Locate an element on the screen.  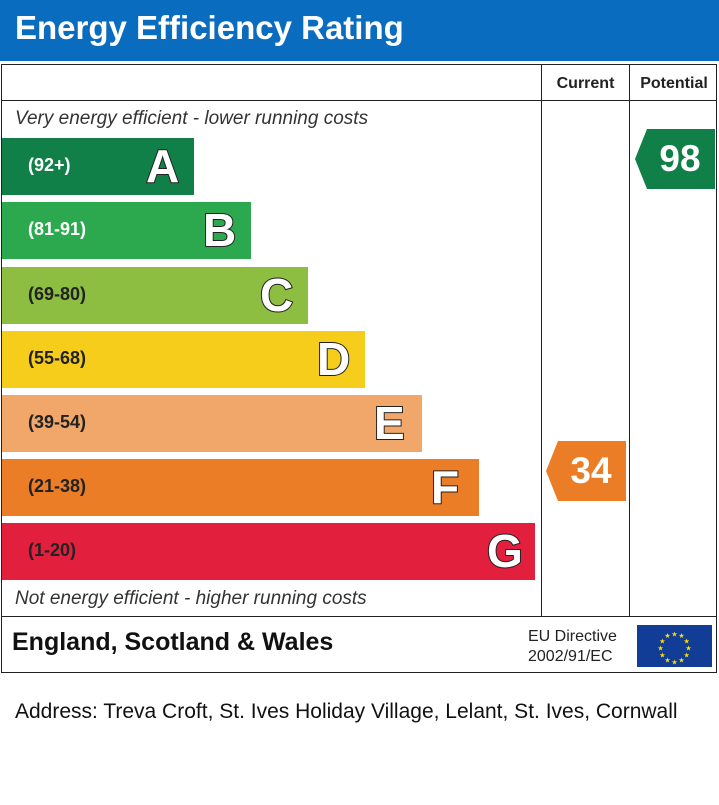
potential-rating-arrow: 98 is located at coordinates (675, 159).